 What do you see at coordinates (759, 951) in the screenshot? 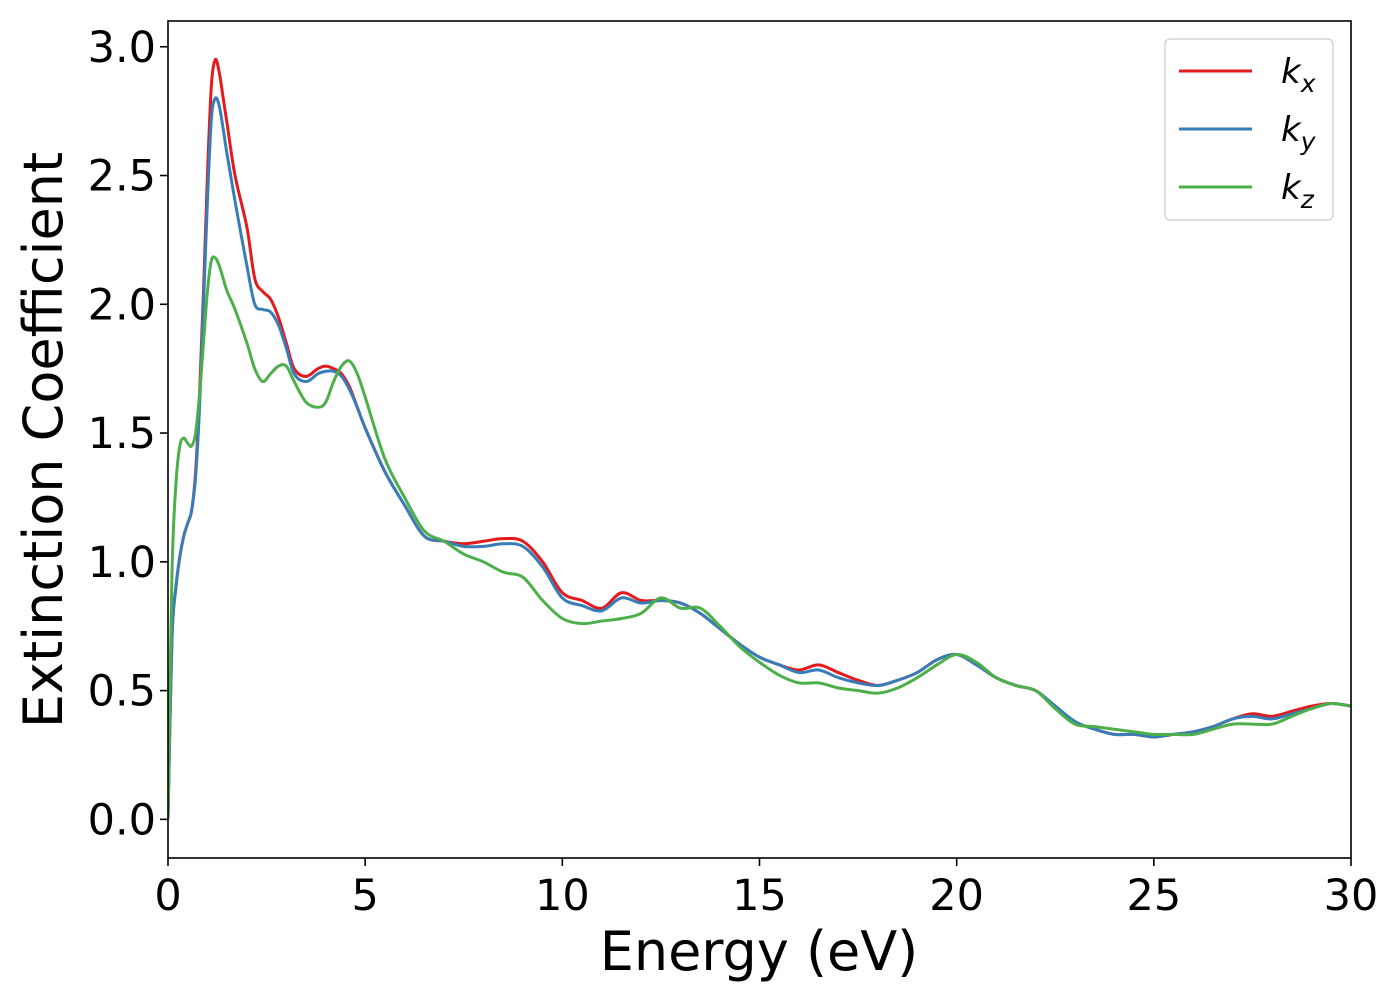
I see `x-axis-title: Energy (eV)` at bounding box center [759, 951].